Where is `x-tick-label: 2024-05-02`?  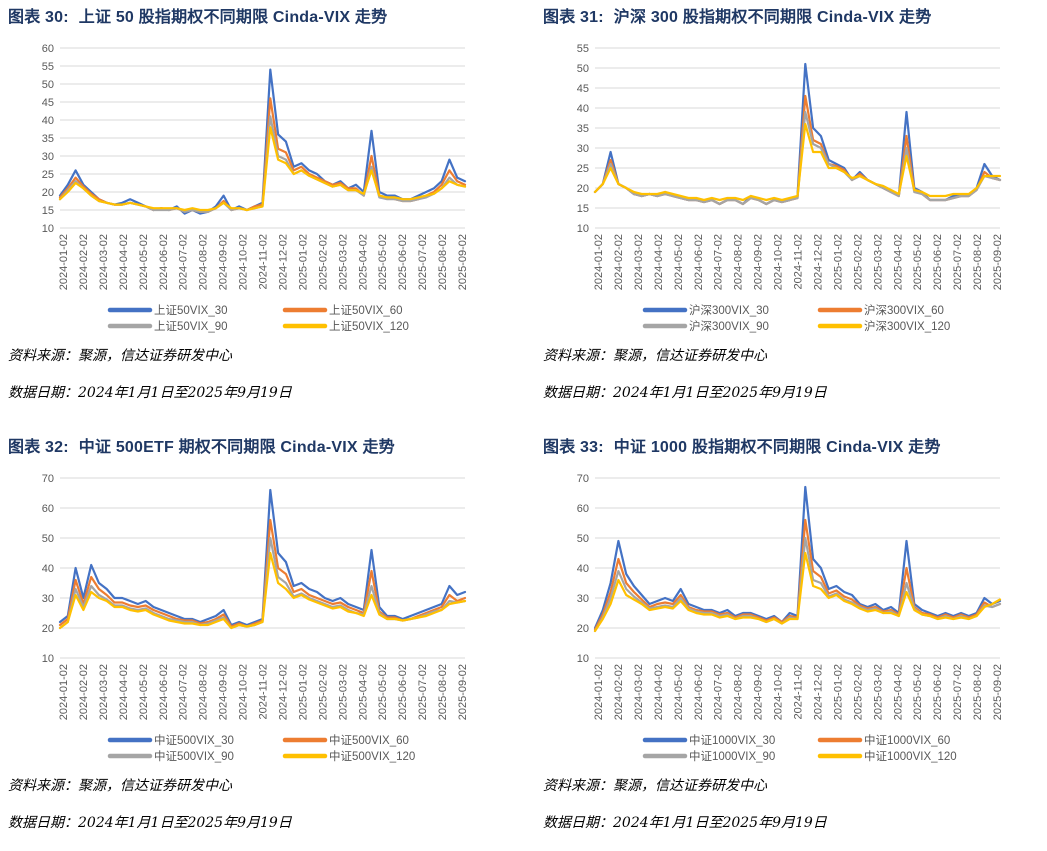 x-tick-label: 2024-05-02 is located at coordinates (144, 692).